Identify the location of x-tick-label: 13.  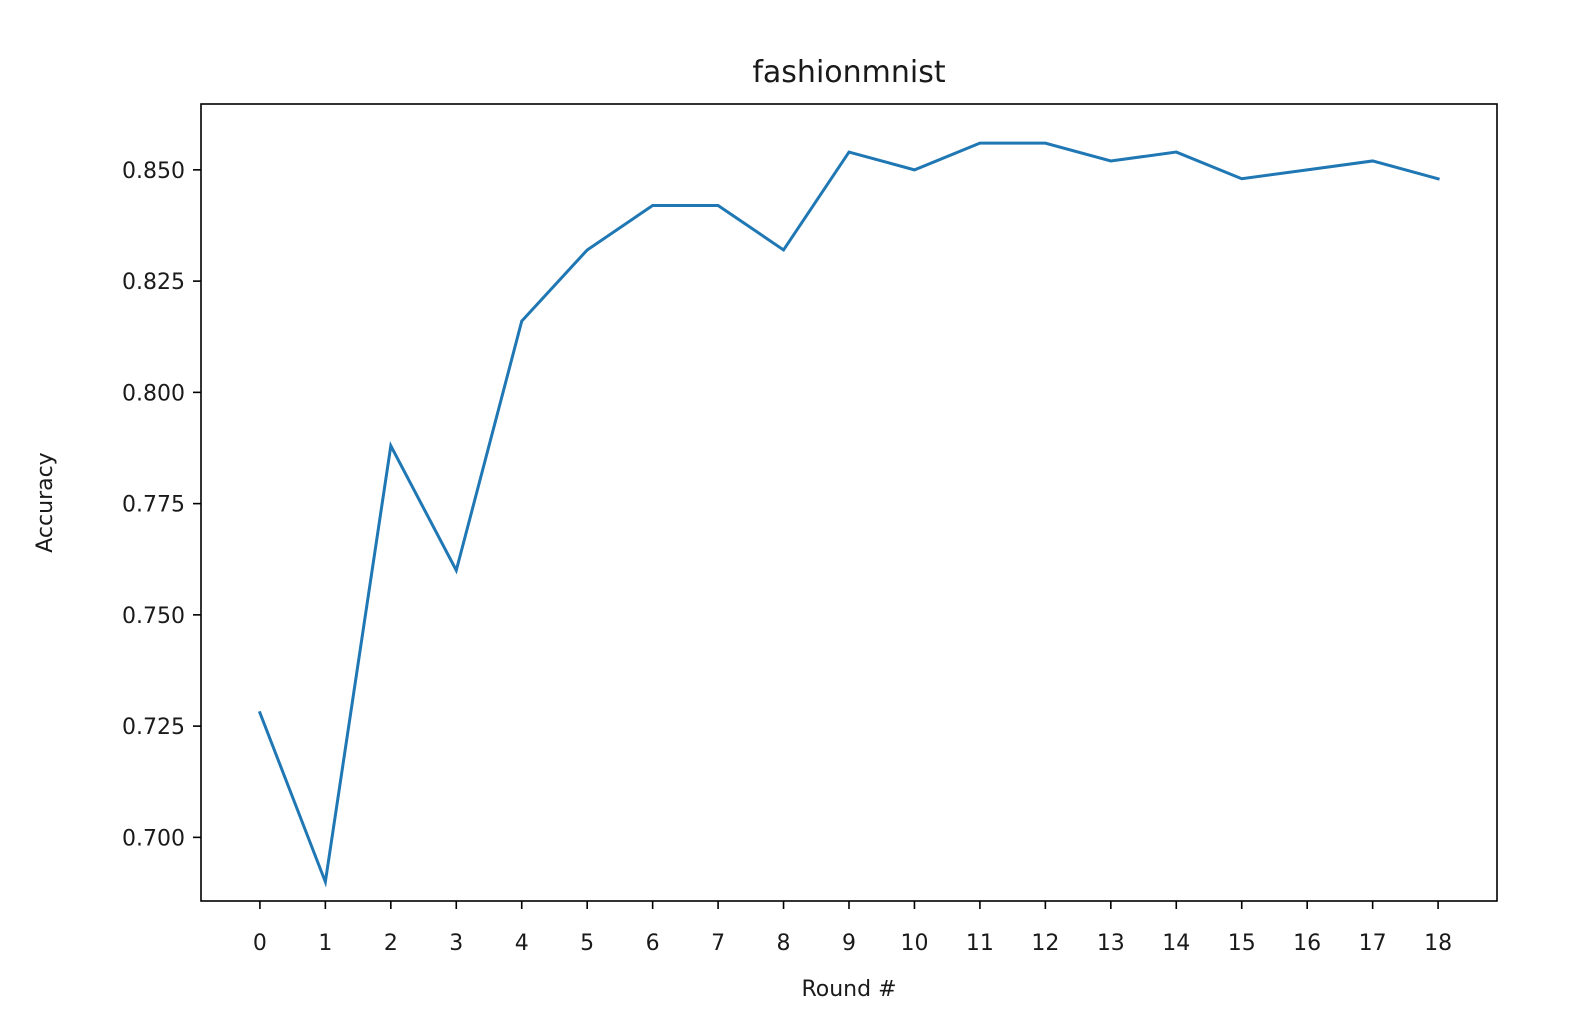
(1111, 943).